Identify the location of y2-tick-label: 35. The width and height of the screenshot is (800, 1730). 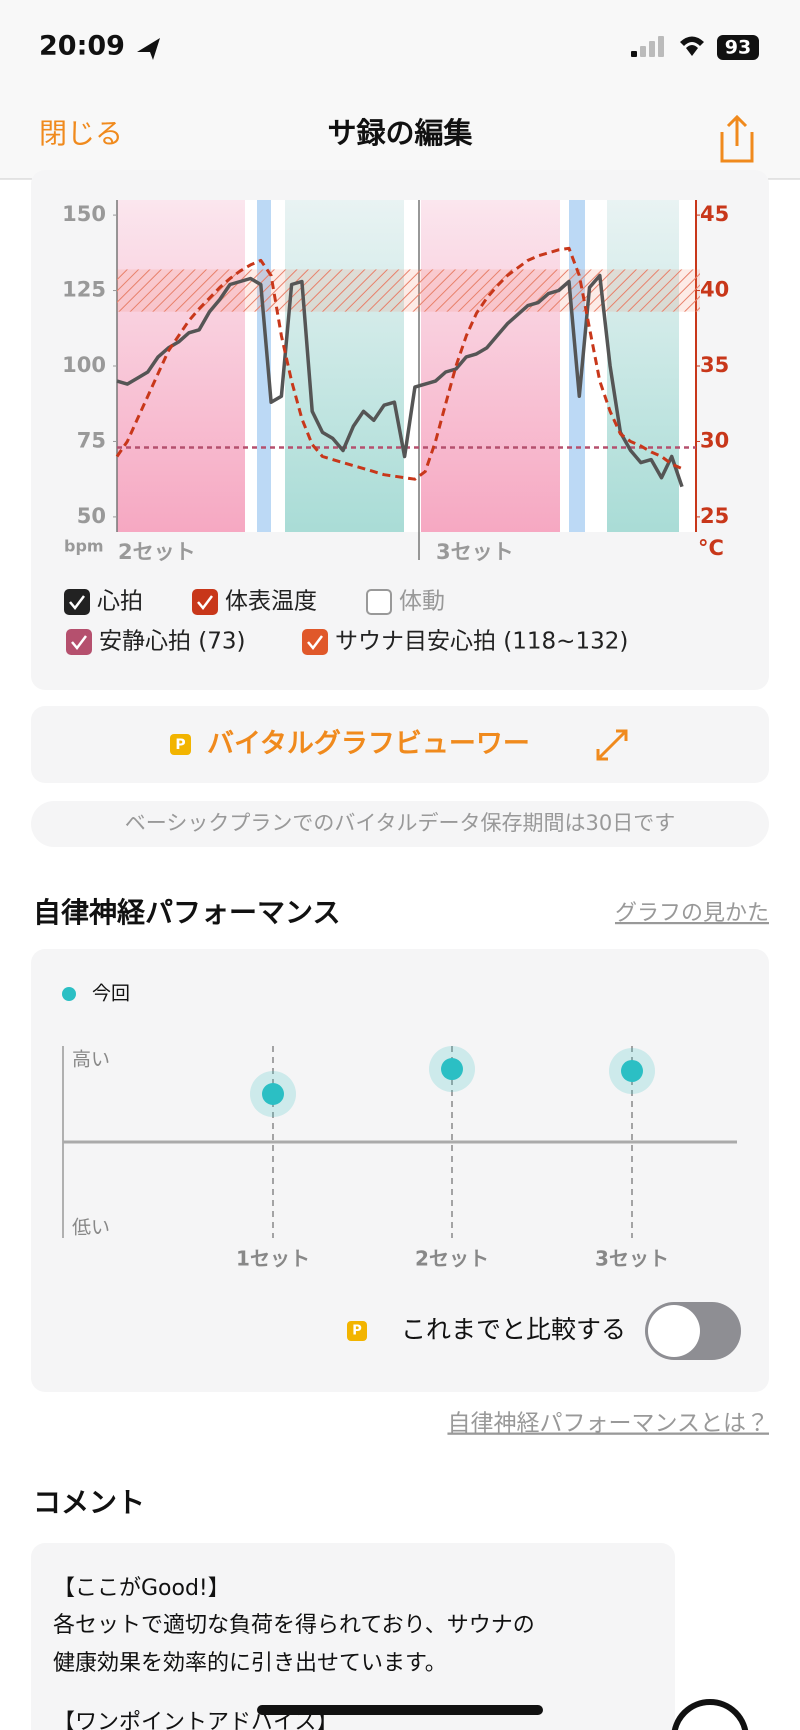
(714, 365).